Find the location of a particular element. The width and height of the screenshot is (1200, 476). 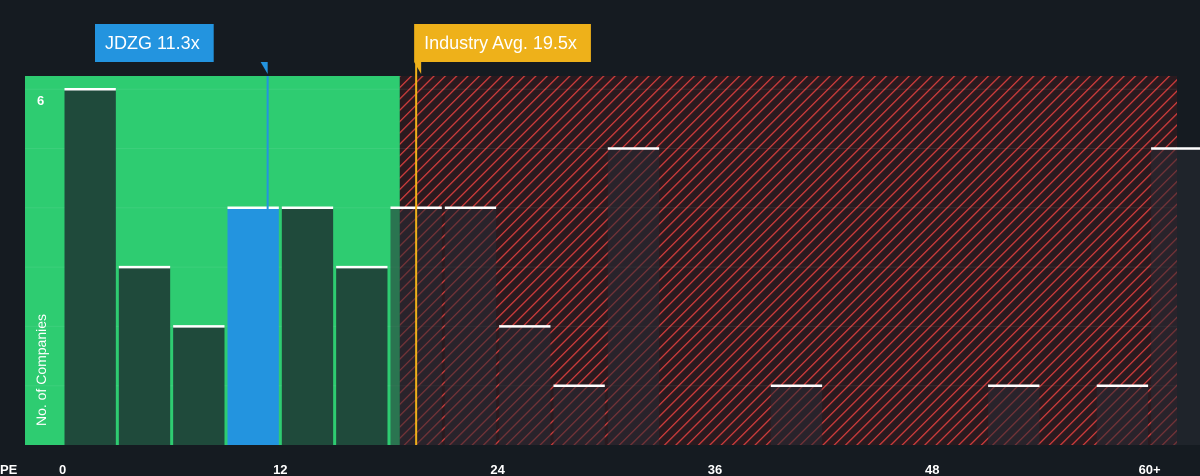

industry-avg-callout: Industry Avg. 19.5x is located at coordinates (502, 49).